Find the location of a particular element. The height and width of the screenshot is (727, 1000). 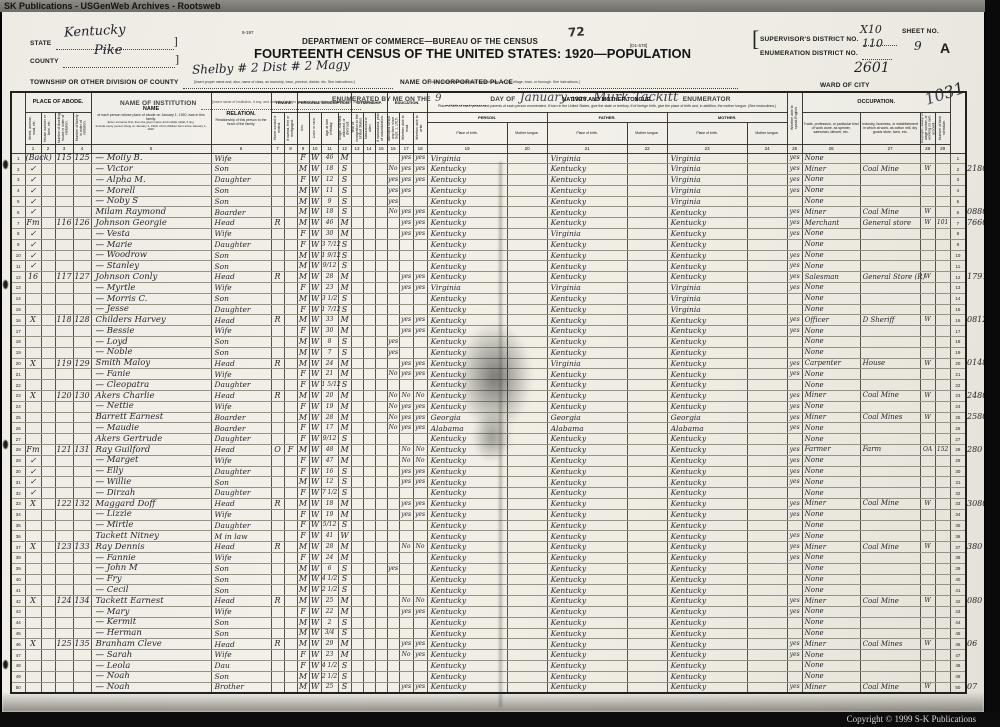

cell-age: 6 is located at coordinates (330, 569).